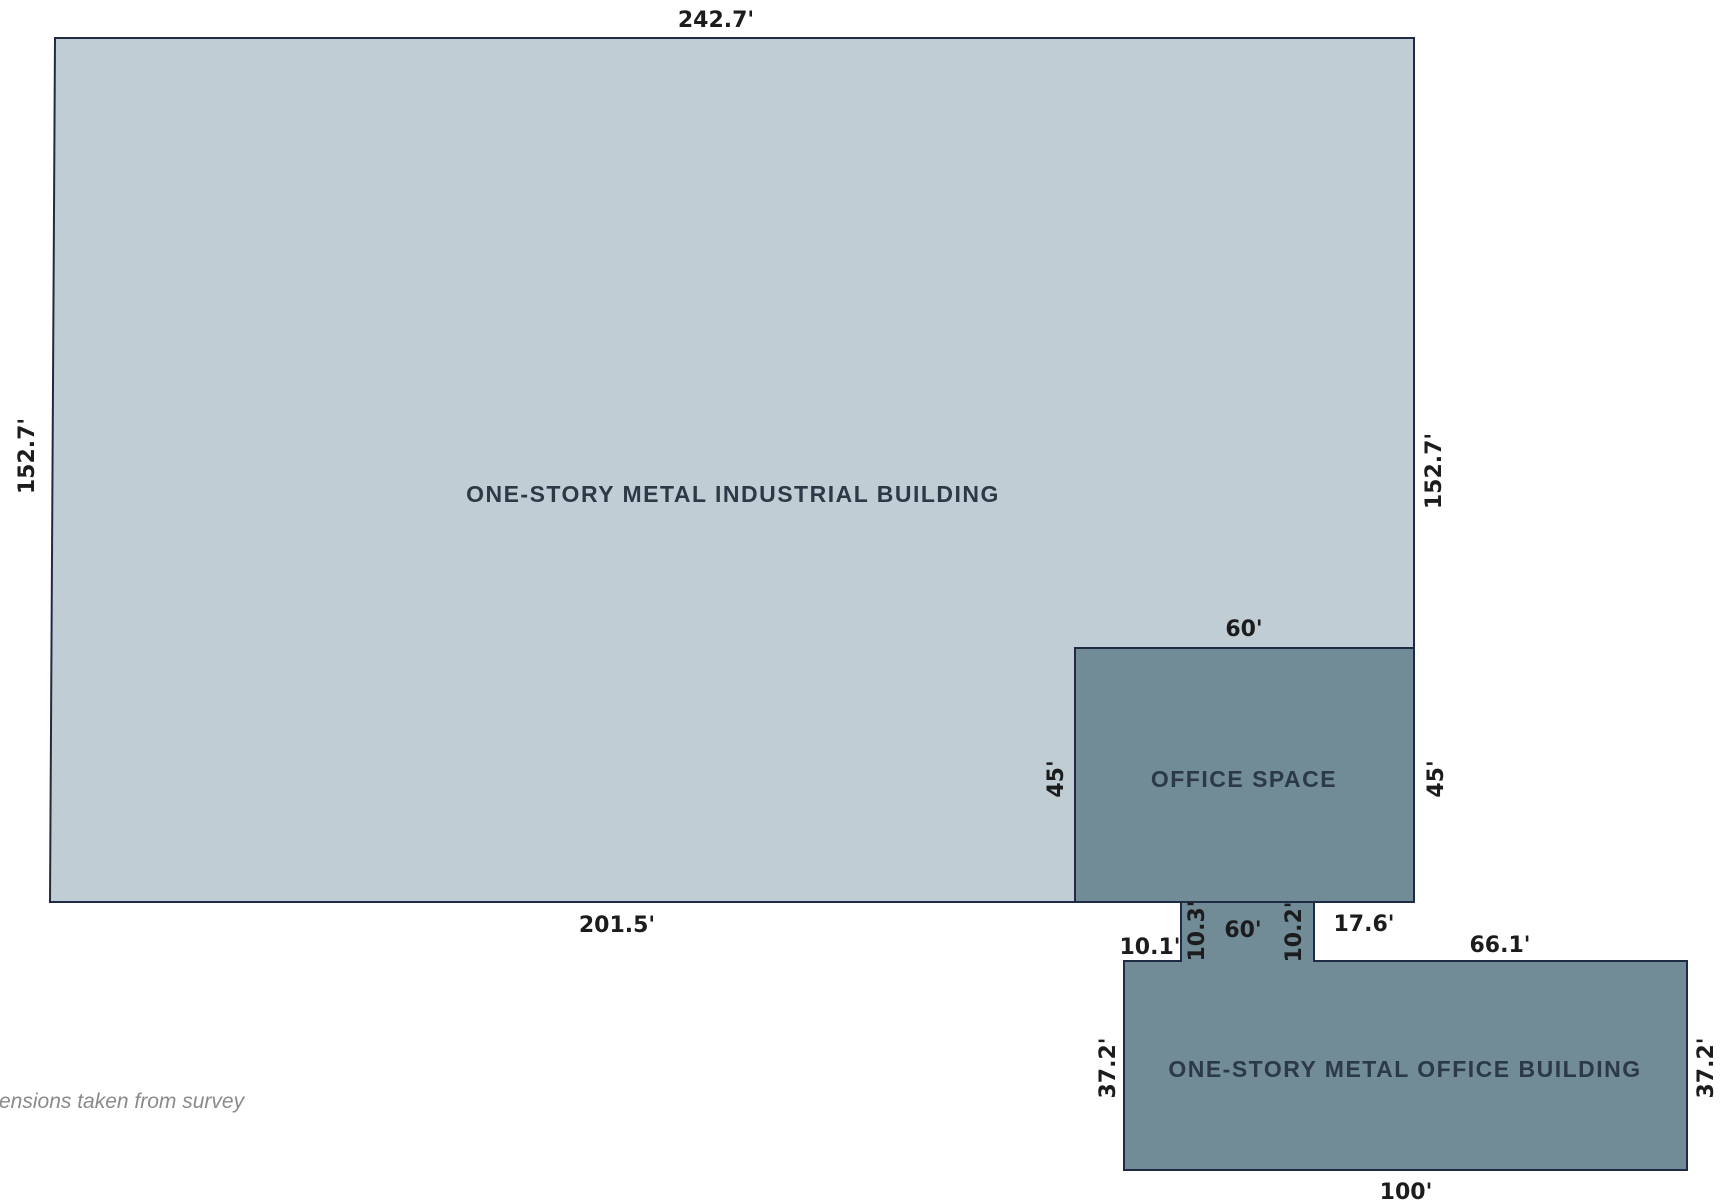 The width and height of the screenshot is (1723, 1201). Describe the element at coordinates (123, 1101) in the screenshot. I see `survey-footnote: ensions taken from survey` at that location.